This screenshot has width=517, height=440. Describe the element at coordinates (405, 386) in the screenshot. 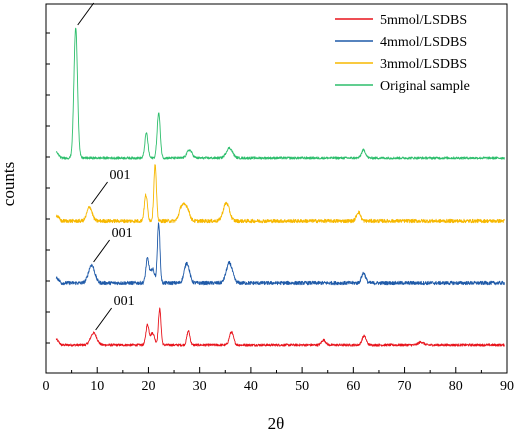

I see `x-tick-label: 70` at that location.